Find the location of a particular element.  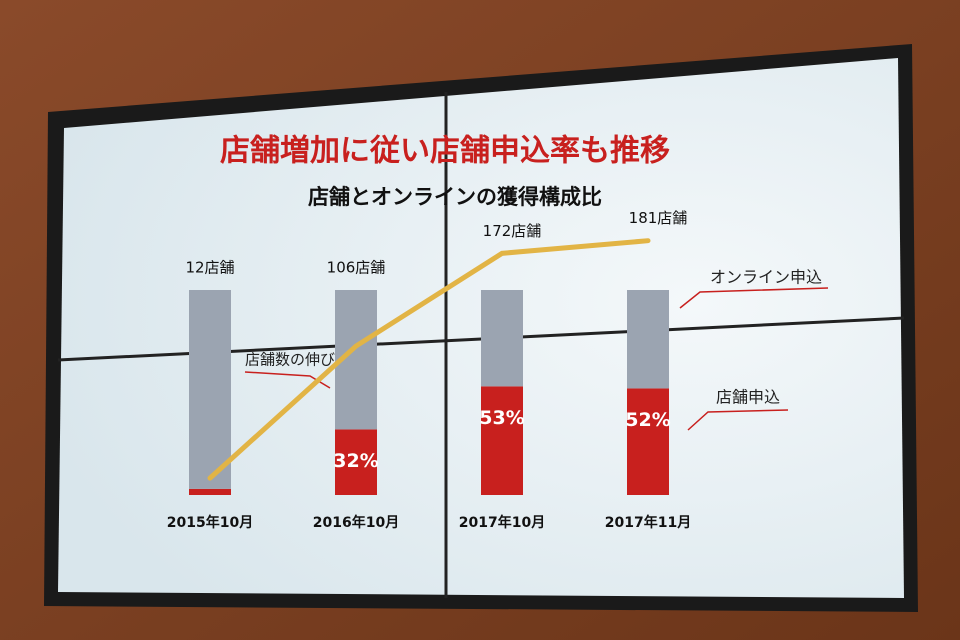

data-label: 32% is located at coordinates (355, 461).